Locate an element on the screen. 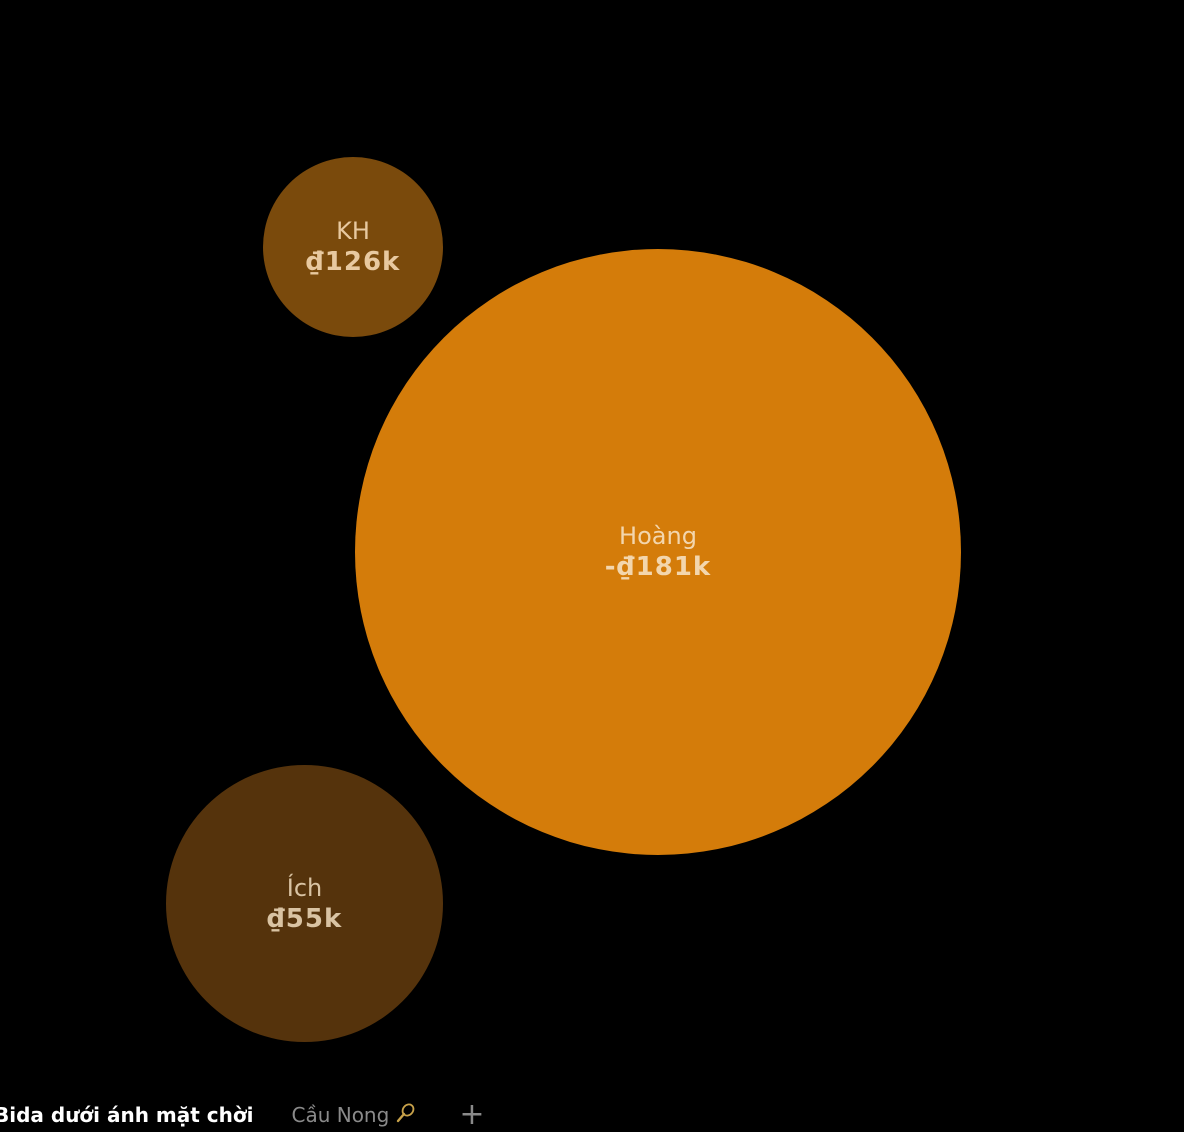  bubble-kh: KH ₫126k is located at coordinates (353, 247).